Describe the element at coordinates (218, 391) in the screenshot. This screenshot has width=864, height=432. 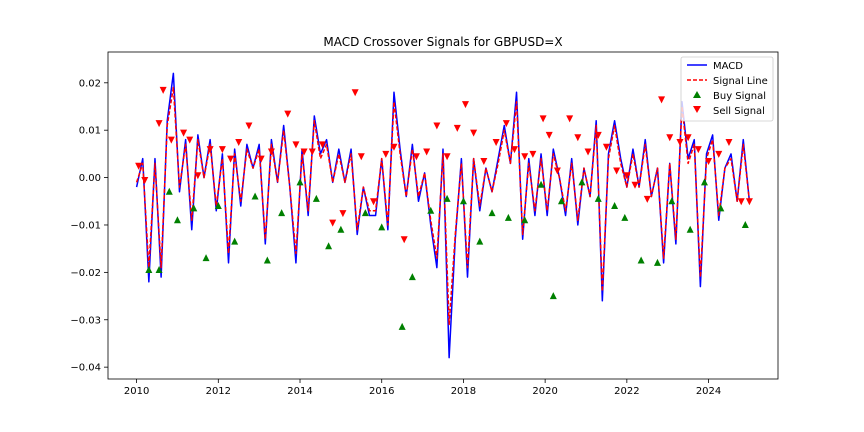
I see `x-tick-label: 2012` at that location.